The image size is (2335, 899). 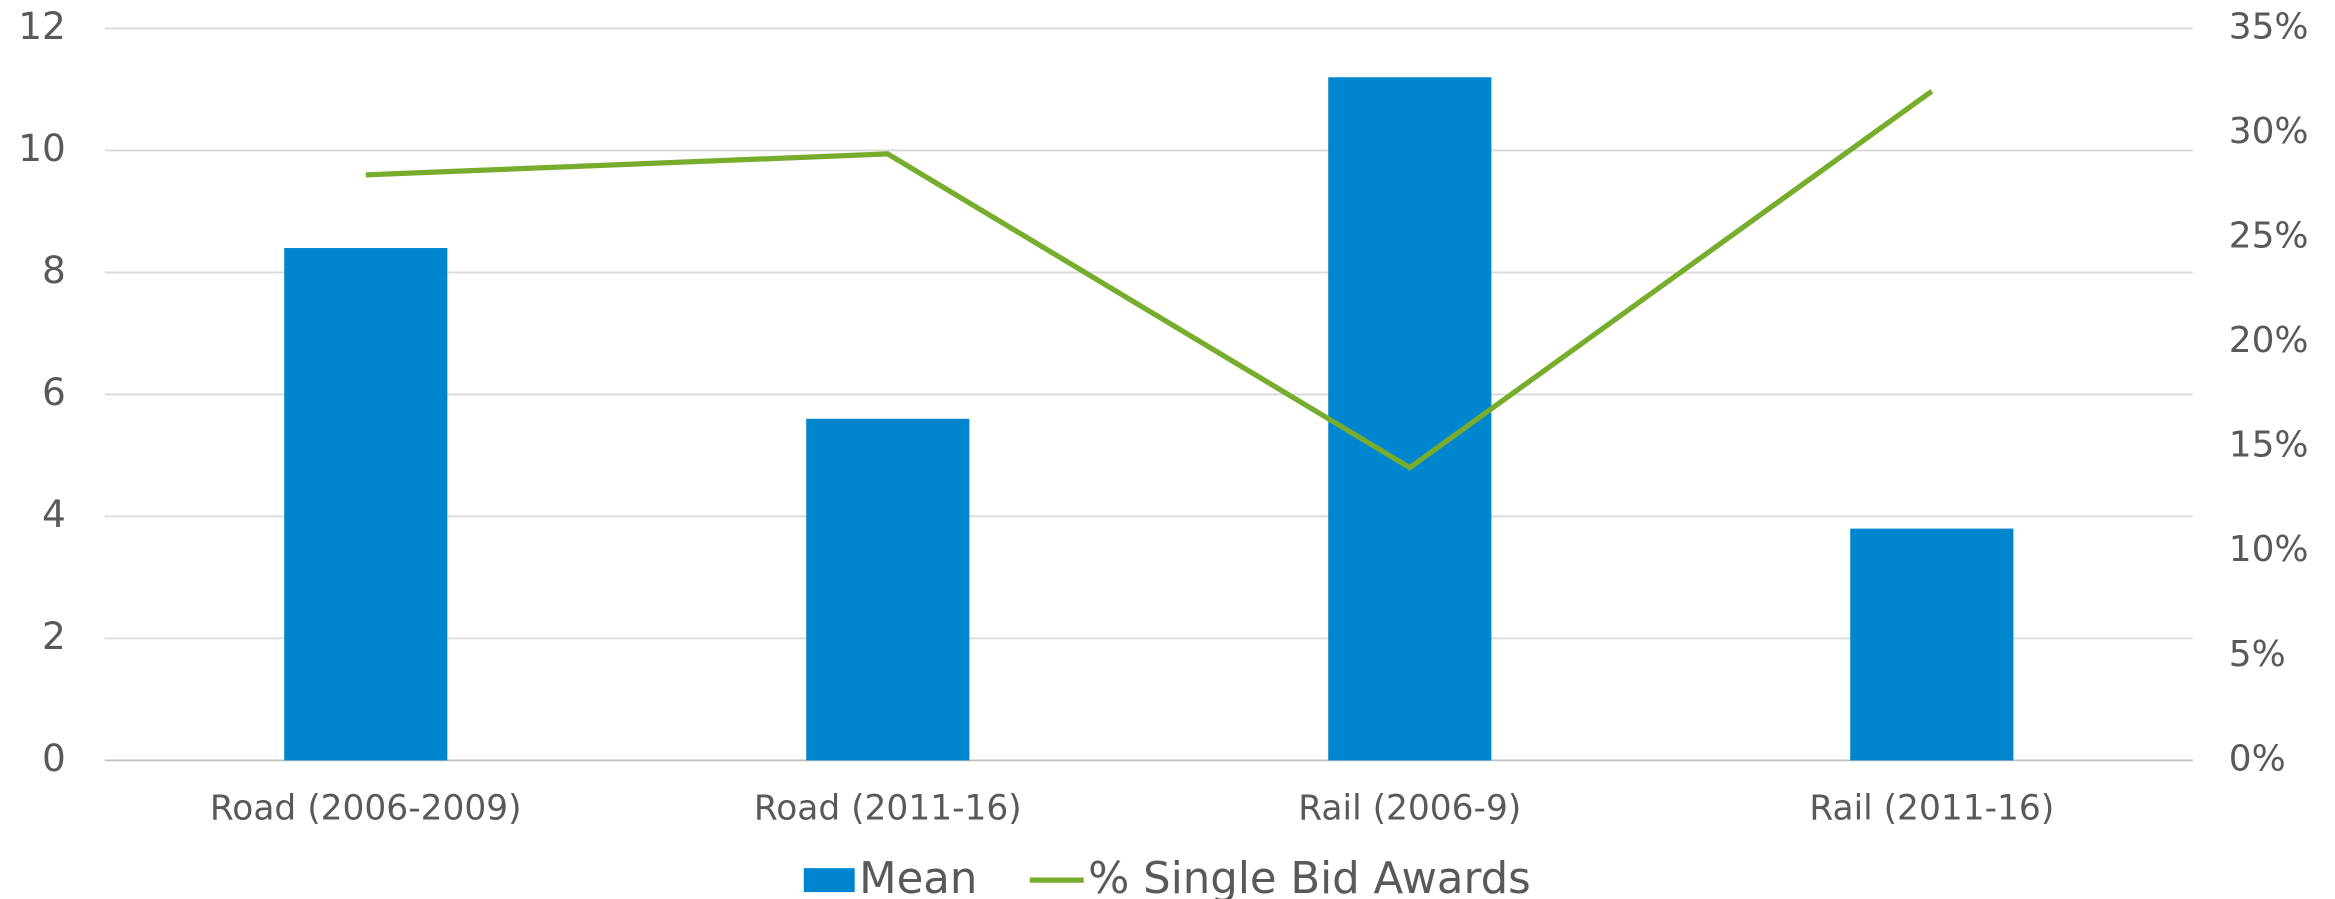 I want to click on y-tick-label: 4, so click(x=54, y=514).